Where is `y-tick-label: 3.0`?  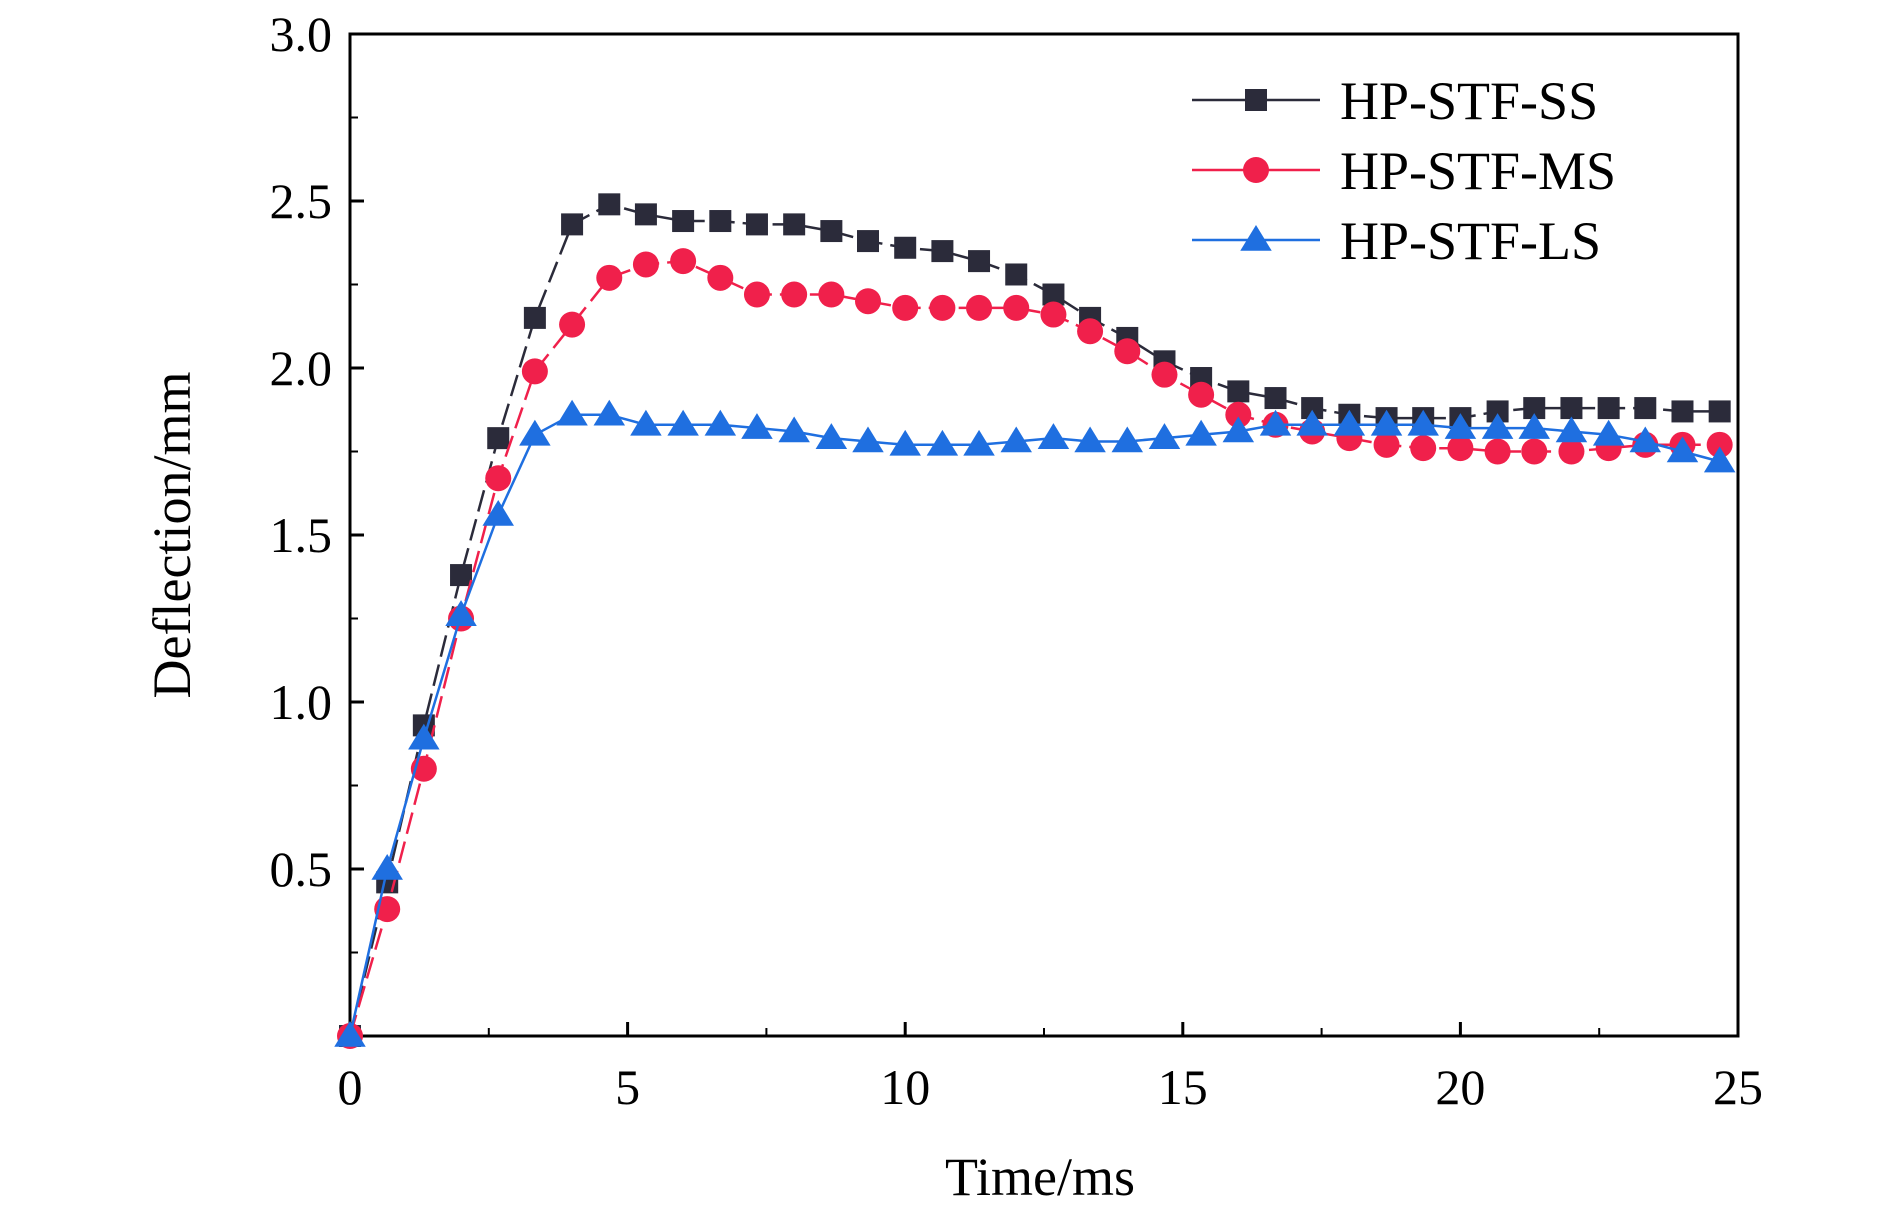
y-tick-label: 3.0 is located at coordinates (301, 34).